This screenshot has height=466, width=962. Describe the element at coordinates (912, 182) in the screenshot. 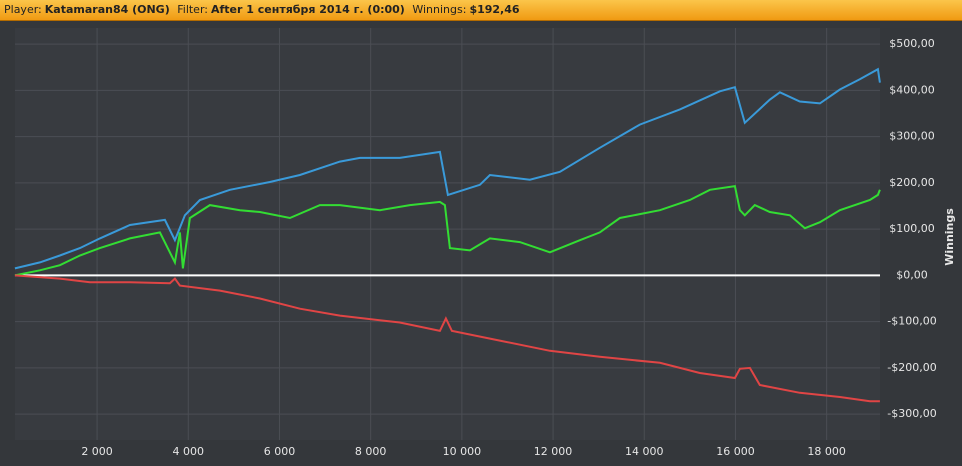

I see `y-tick-label: $200,00` at that location.